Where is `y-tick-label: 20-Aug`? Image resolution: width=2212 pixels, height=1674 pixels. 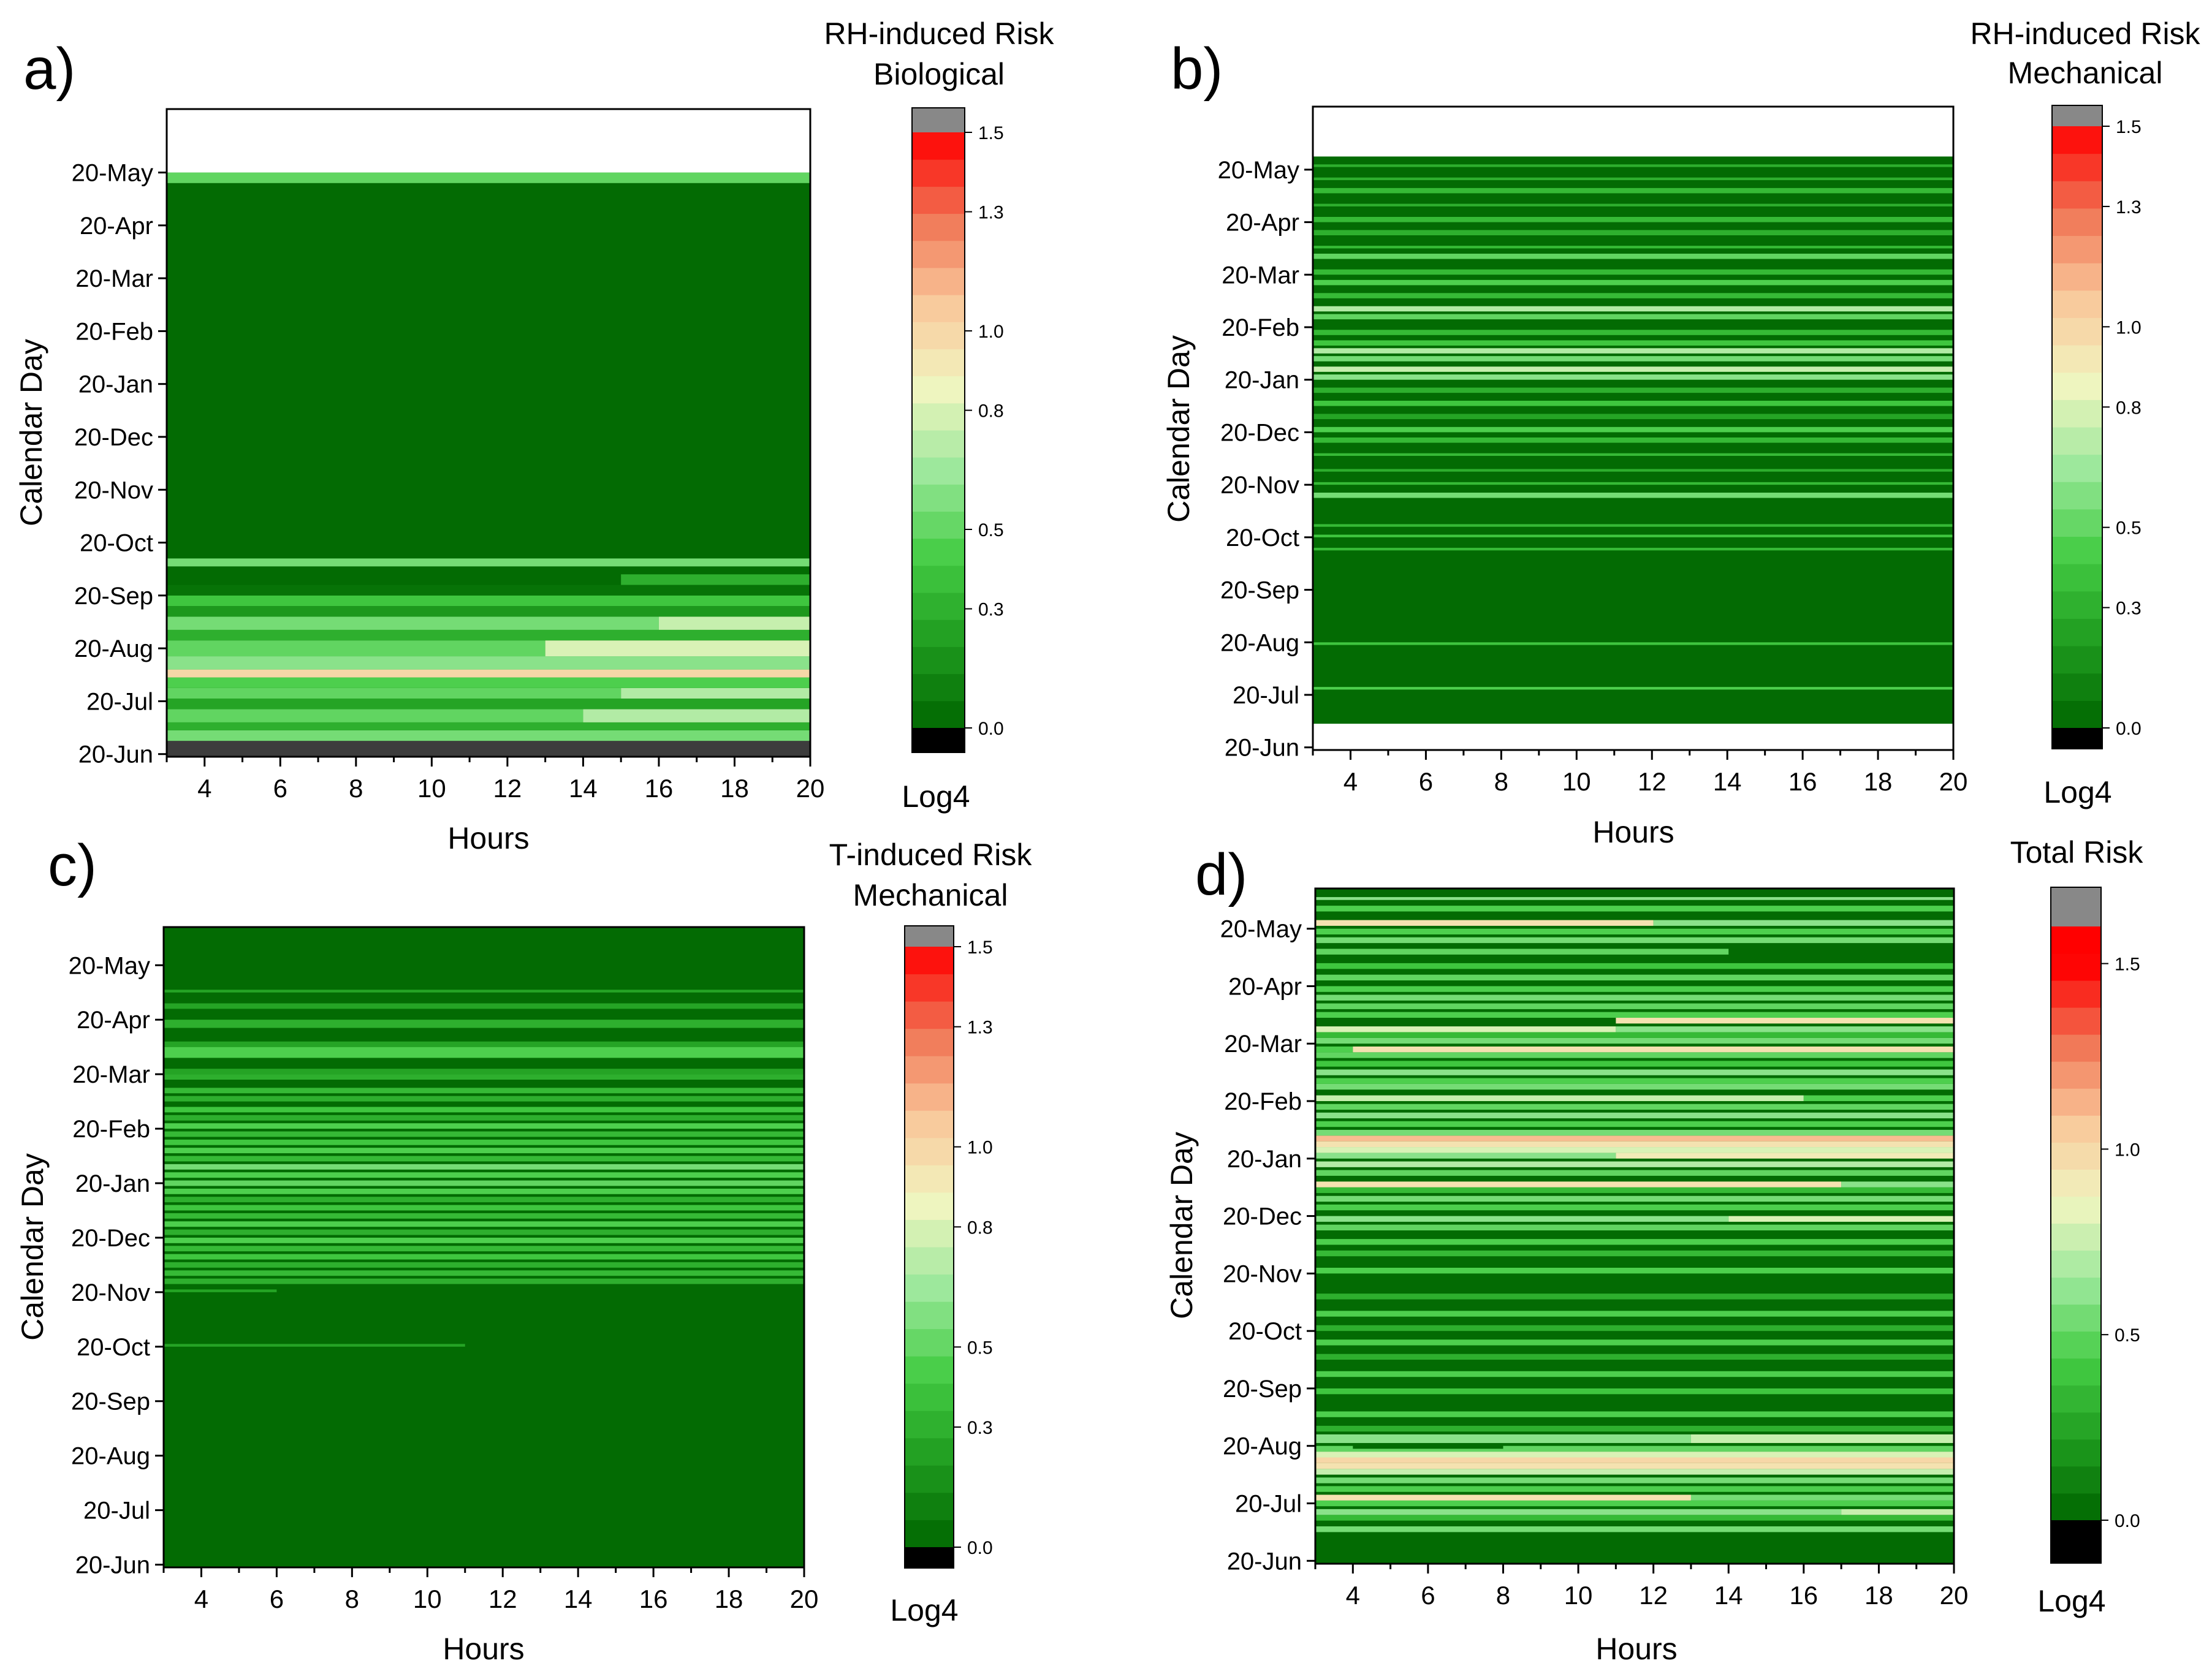
y-tick-label: 20-Aug is located at coordinates (111, 1456).